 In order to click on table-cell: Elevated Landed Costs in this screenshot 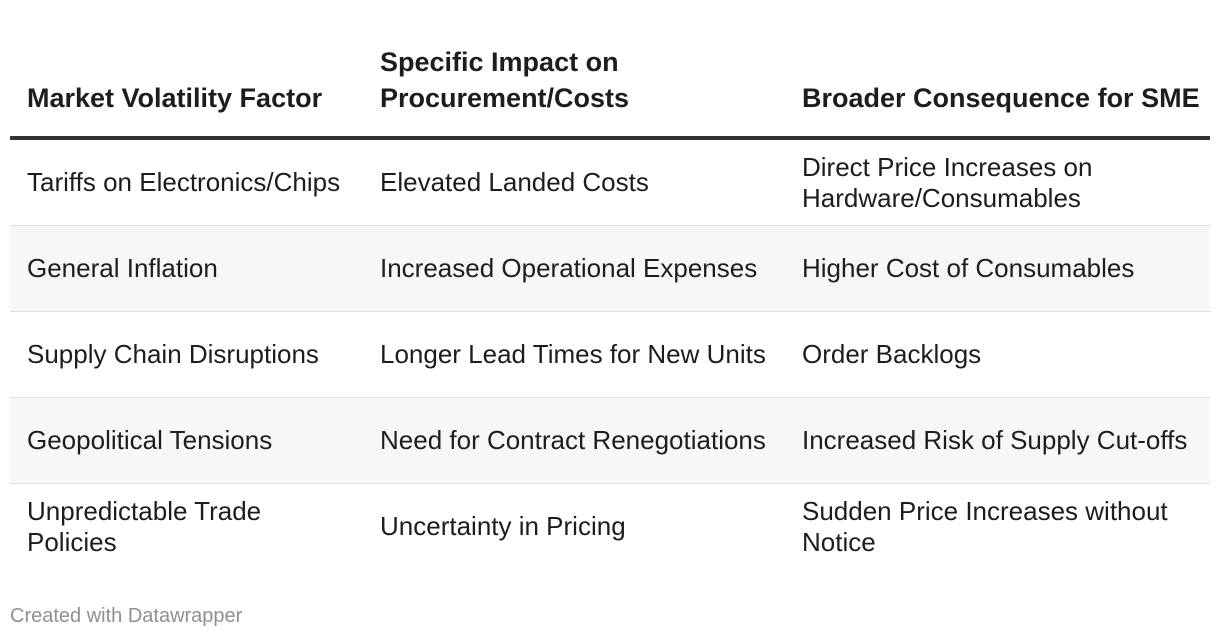, I will do `click(574, 182)`.